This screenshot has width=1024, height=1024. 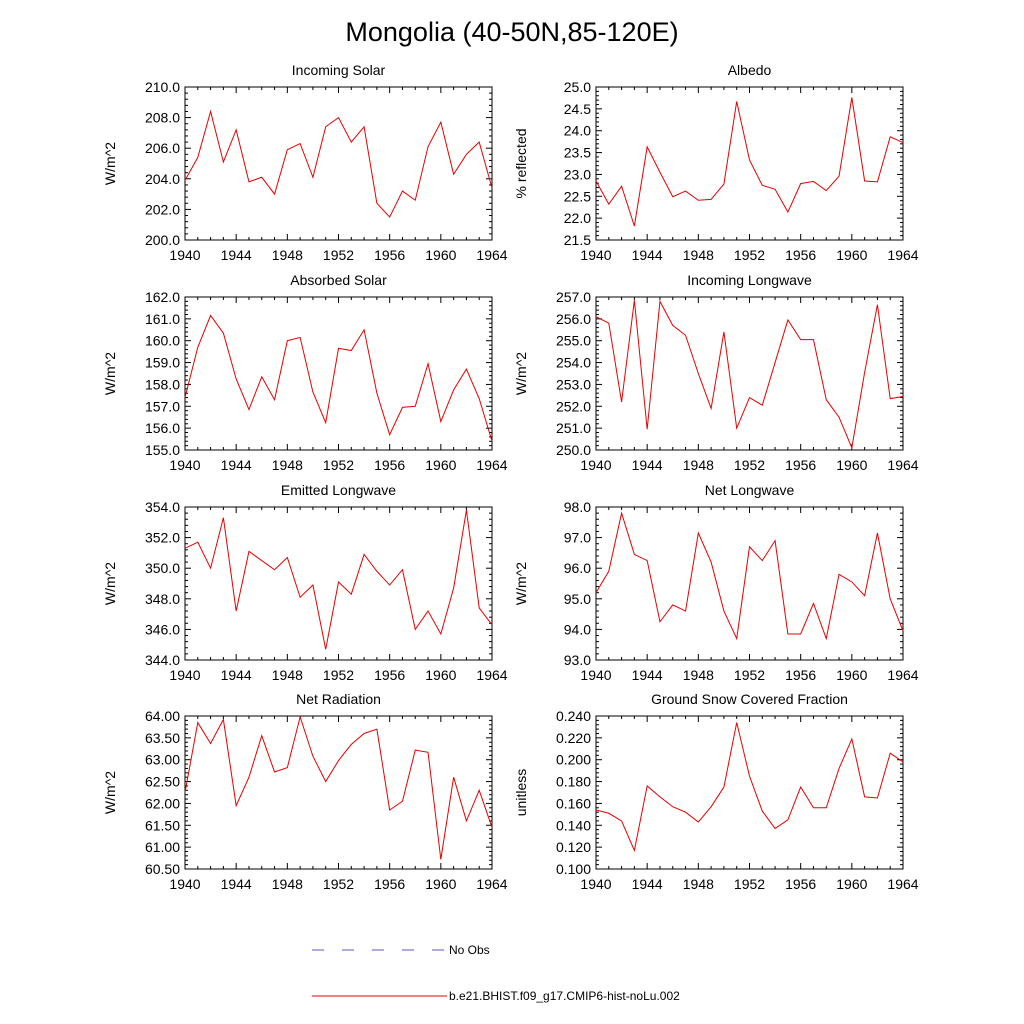 What do you see at coordinates (162, 869) in the screenshot?
I see `y-tick-label: 60.50` at bounding box center [162, 869].